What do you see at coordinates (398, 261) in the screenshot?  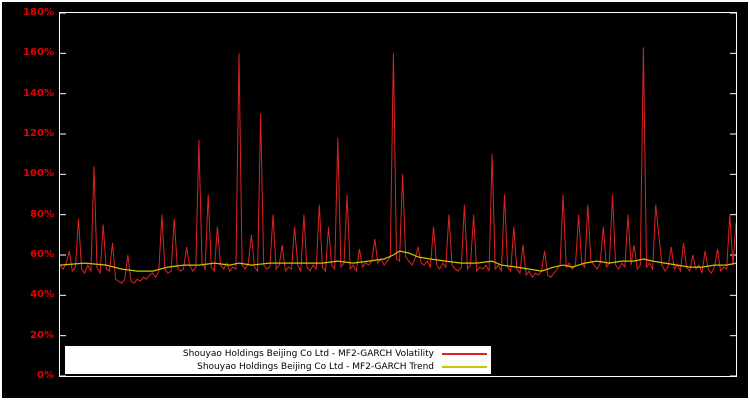 I see `trend-line` at bounding box center [398, 261].